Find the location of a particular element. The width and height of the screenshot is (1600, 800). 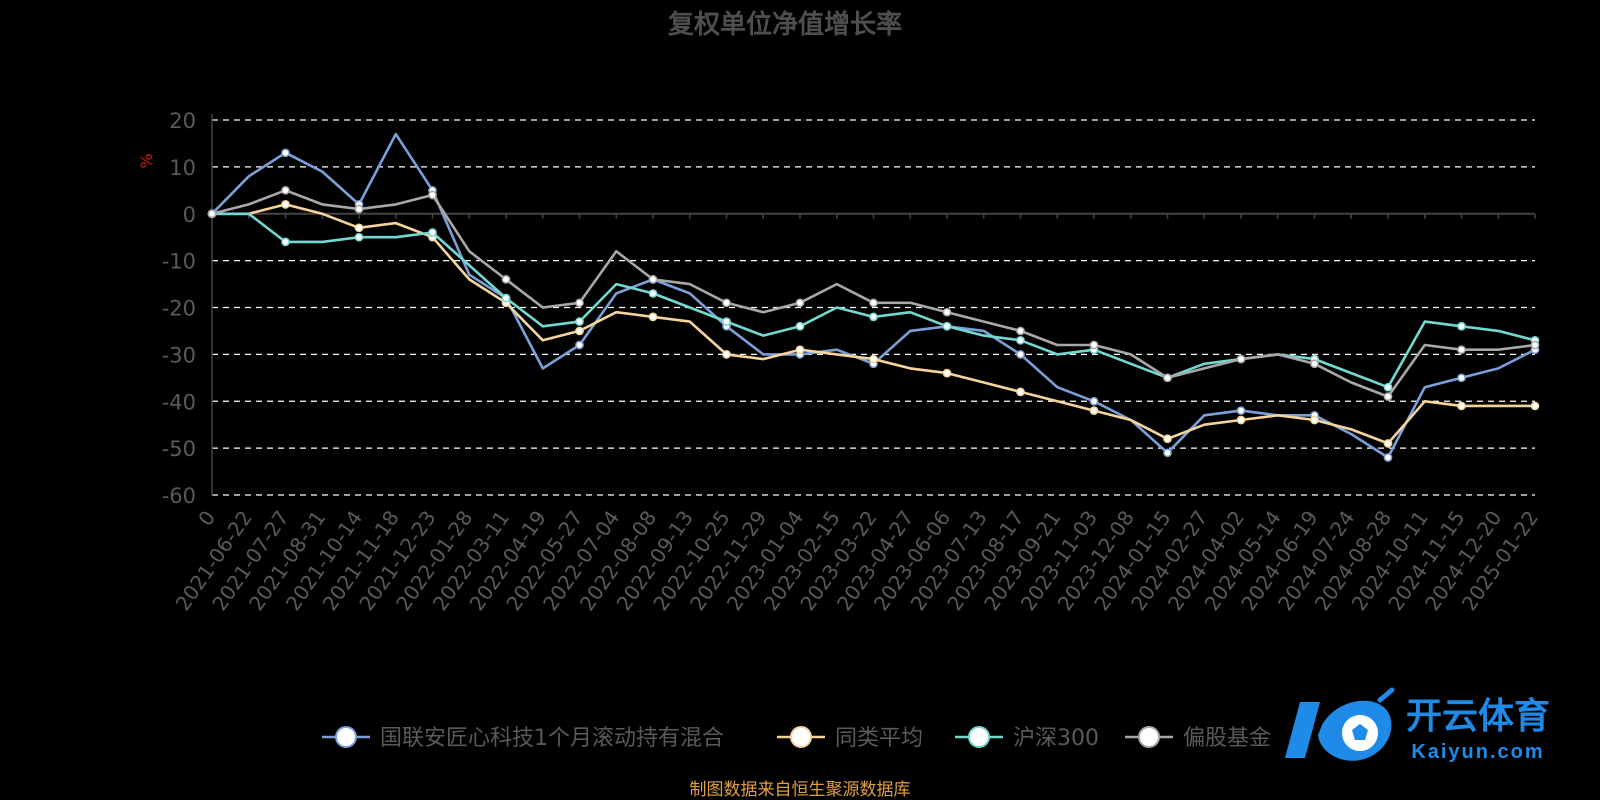

y-tick-label: -40 is located at coordinates (179, 402).